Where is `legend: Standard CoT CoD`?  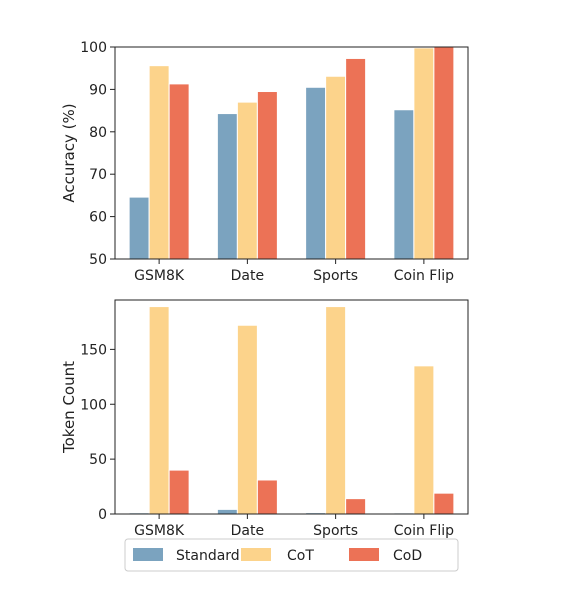 legend: Standard CoT CoD is located at coordinates (291, 555).